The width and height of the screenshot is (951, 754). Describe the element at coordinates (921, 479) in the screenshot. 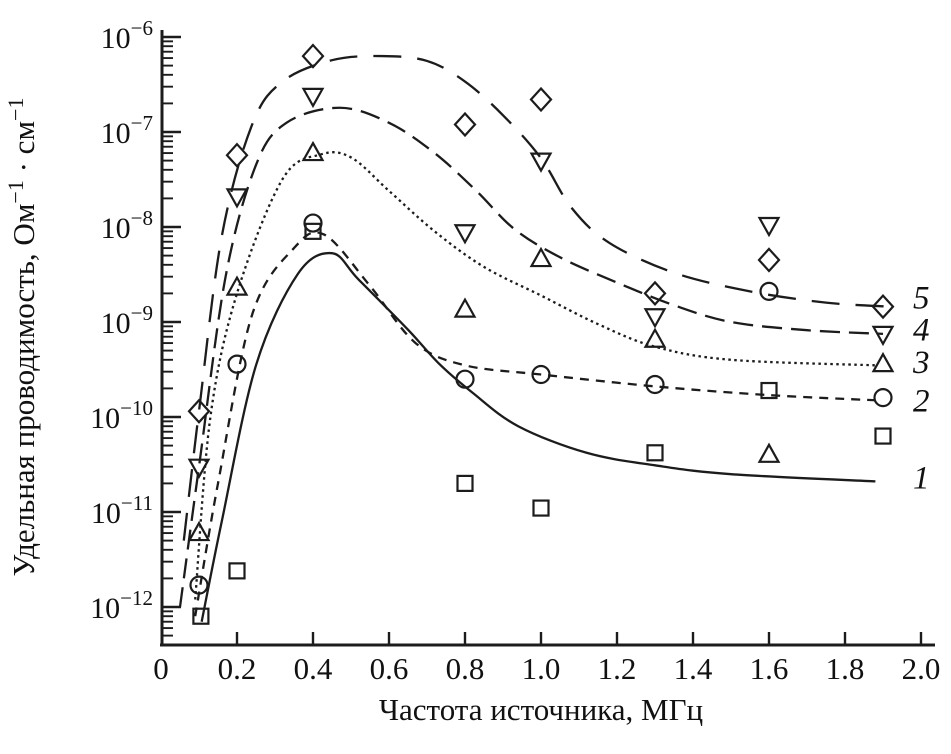

I see `curve-label-1: 1` at that location.